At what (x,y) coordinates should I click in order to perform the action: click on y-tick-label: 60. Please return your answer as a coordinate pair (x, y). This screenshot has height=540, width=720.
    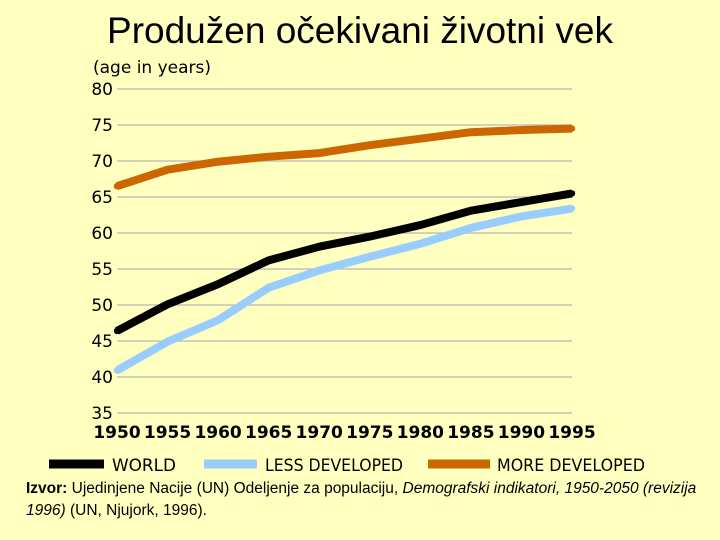
    Looking at the image, I should click on (102, 234).